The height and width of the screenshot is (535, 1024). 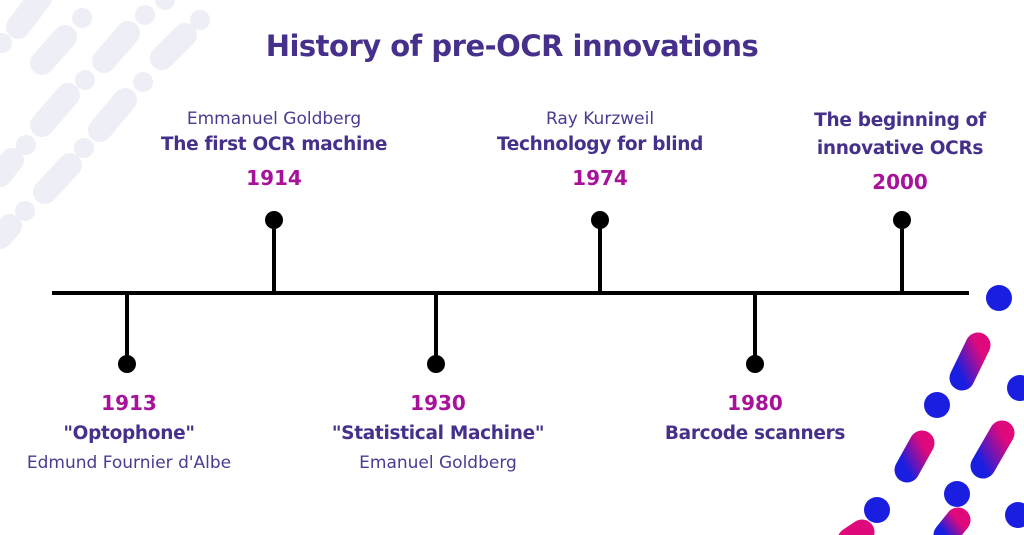 What do you see at coordinates (274, 144) in the screenshot?
I see `event-title: The first OCR machine` at bounding box center [274, 144].